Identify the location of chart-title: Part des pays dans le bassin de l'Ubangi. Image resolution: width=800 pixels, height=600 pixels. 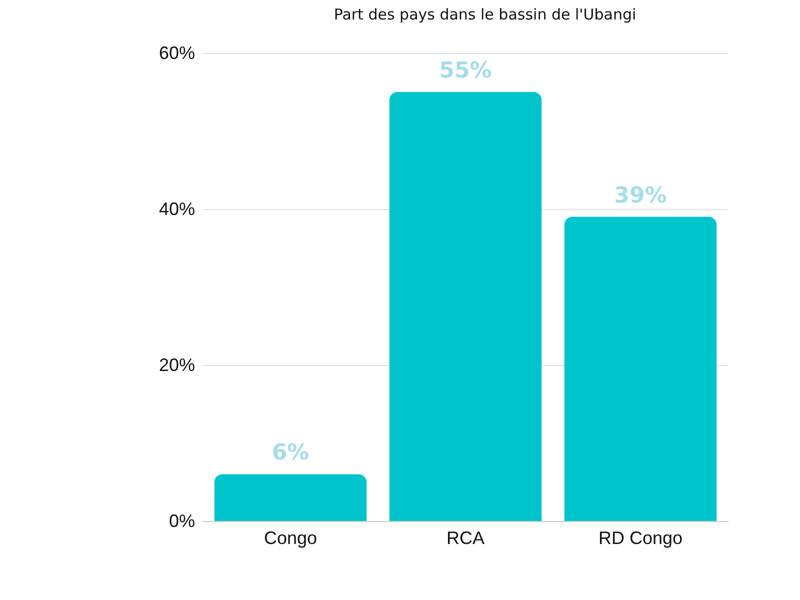
(485, 15).